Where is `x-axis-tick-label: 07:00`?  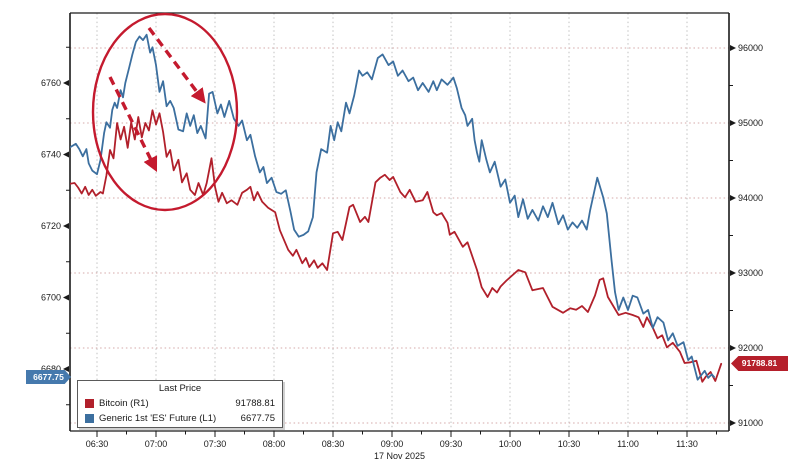
x-axis-tick-label: 07:00 is located at coordinates (156, 444).